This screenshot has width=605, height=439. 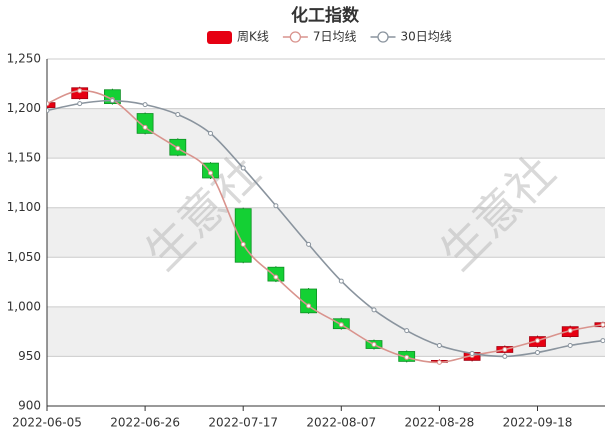 What do you see at coordinates (24, 207) in the screenshot?
I see `y-tick-label: 1,100` at bounding box center [24, 207].